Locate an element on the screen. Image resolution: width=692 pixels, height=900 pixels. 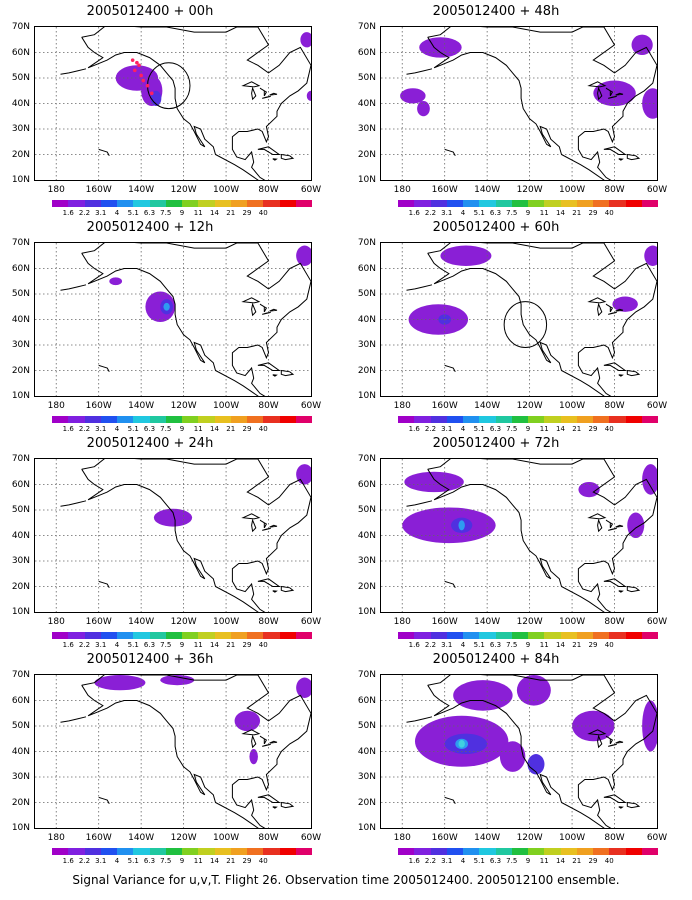
latitude-tick-label: 20N is located at coordinates (20, 154).